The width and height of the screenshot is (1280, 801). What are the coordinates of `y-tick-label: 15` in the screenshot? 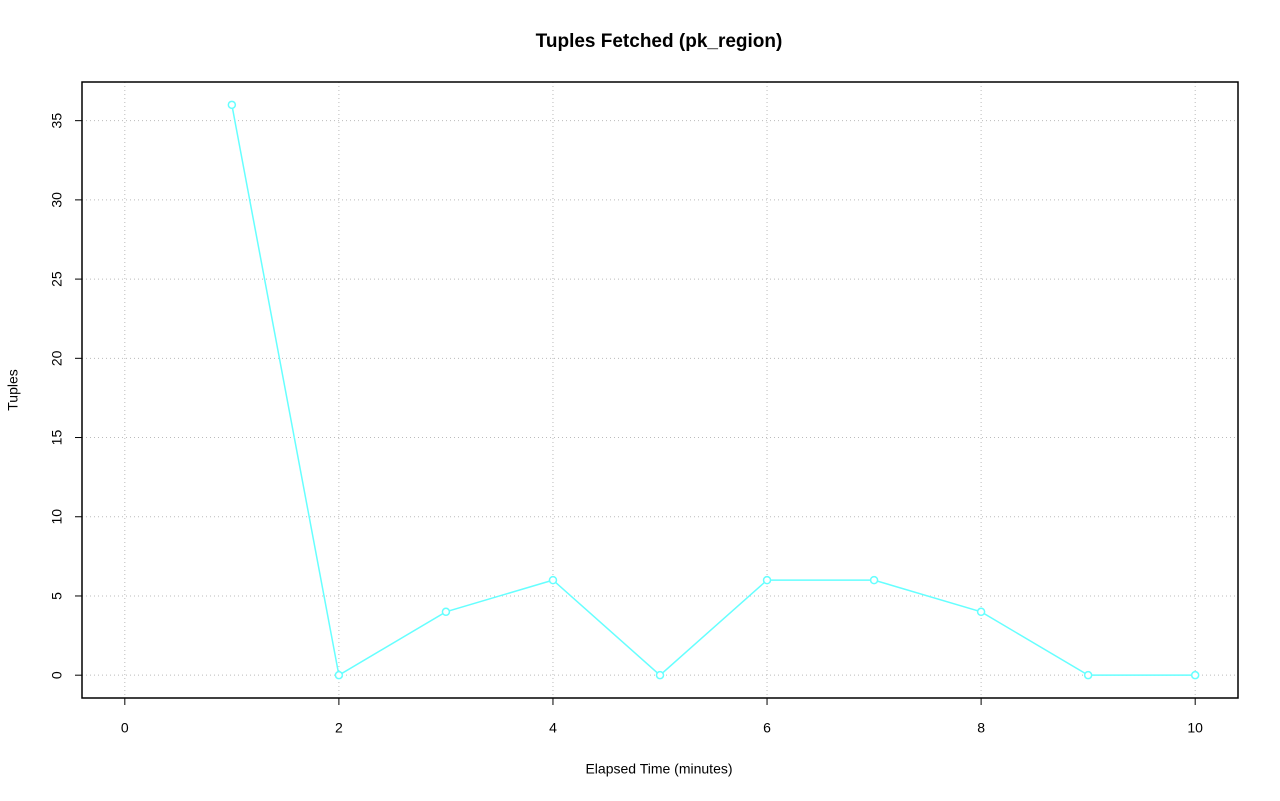 It's located at (57, 438).